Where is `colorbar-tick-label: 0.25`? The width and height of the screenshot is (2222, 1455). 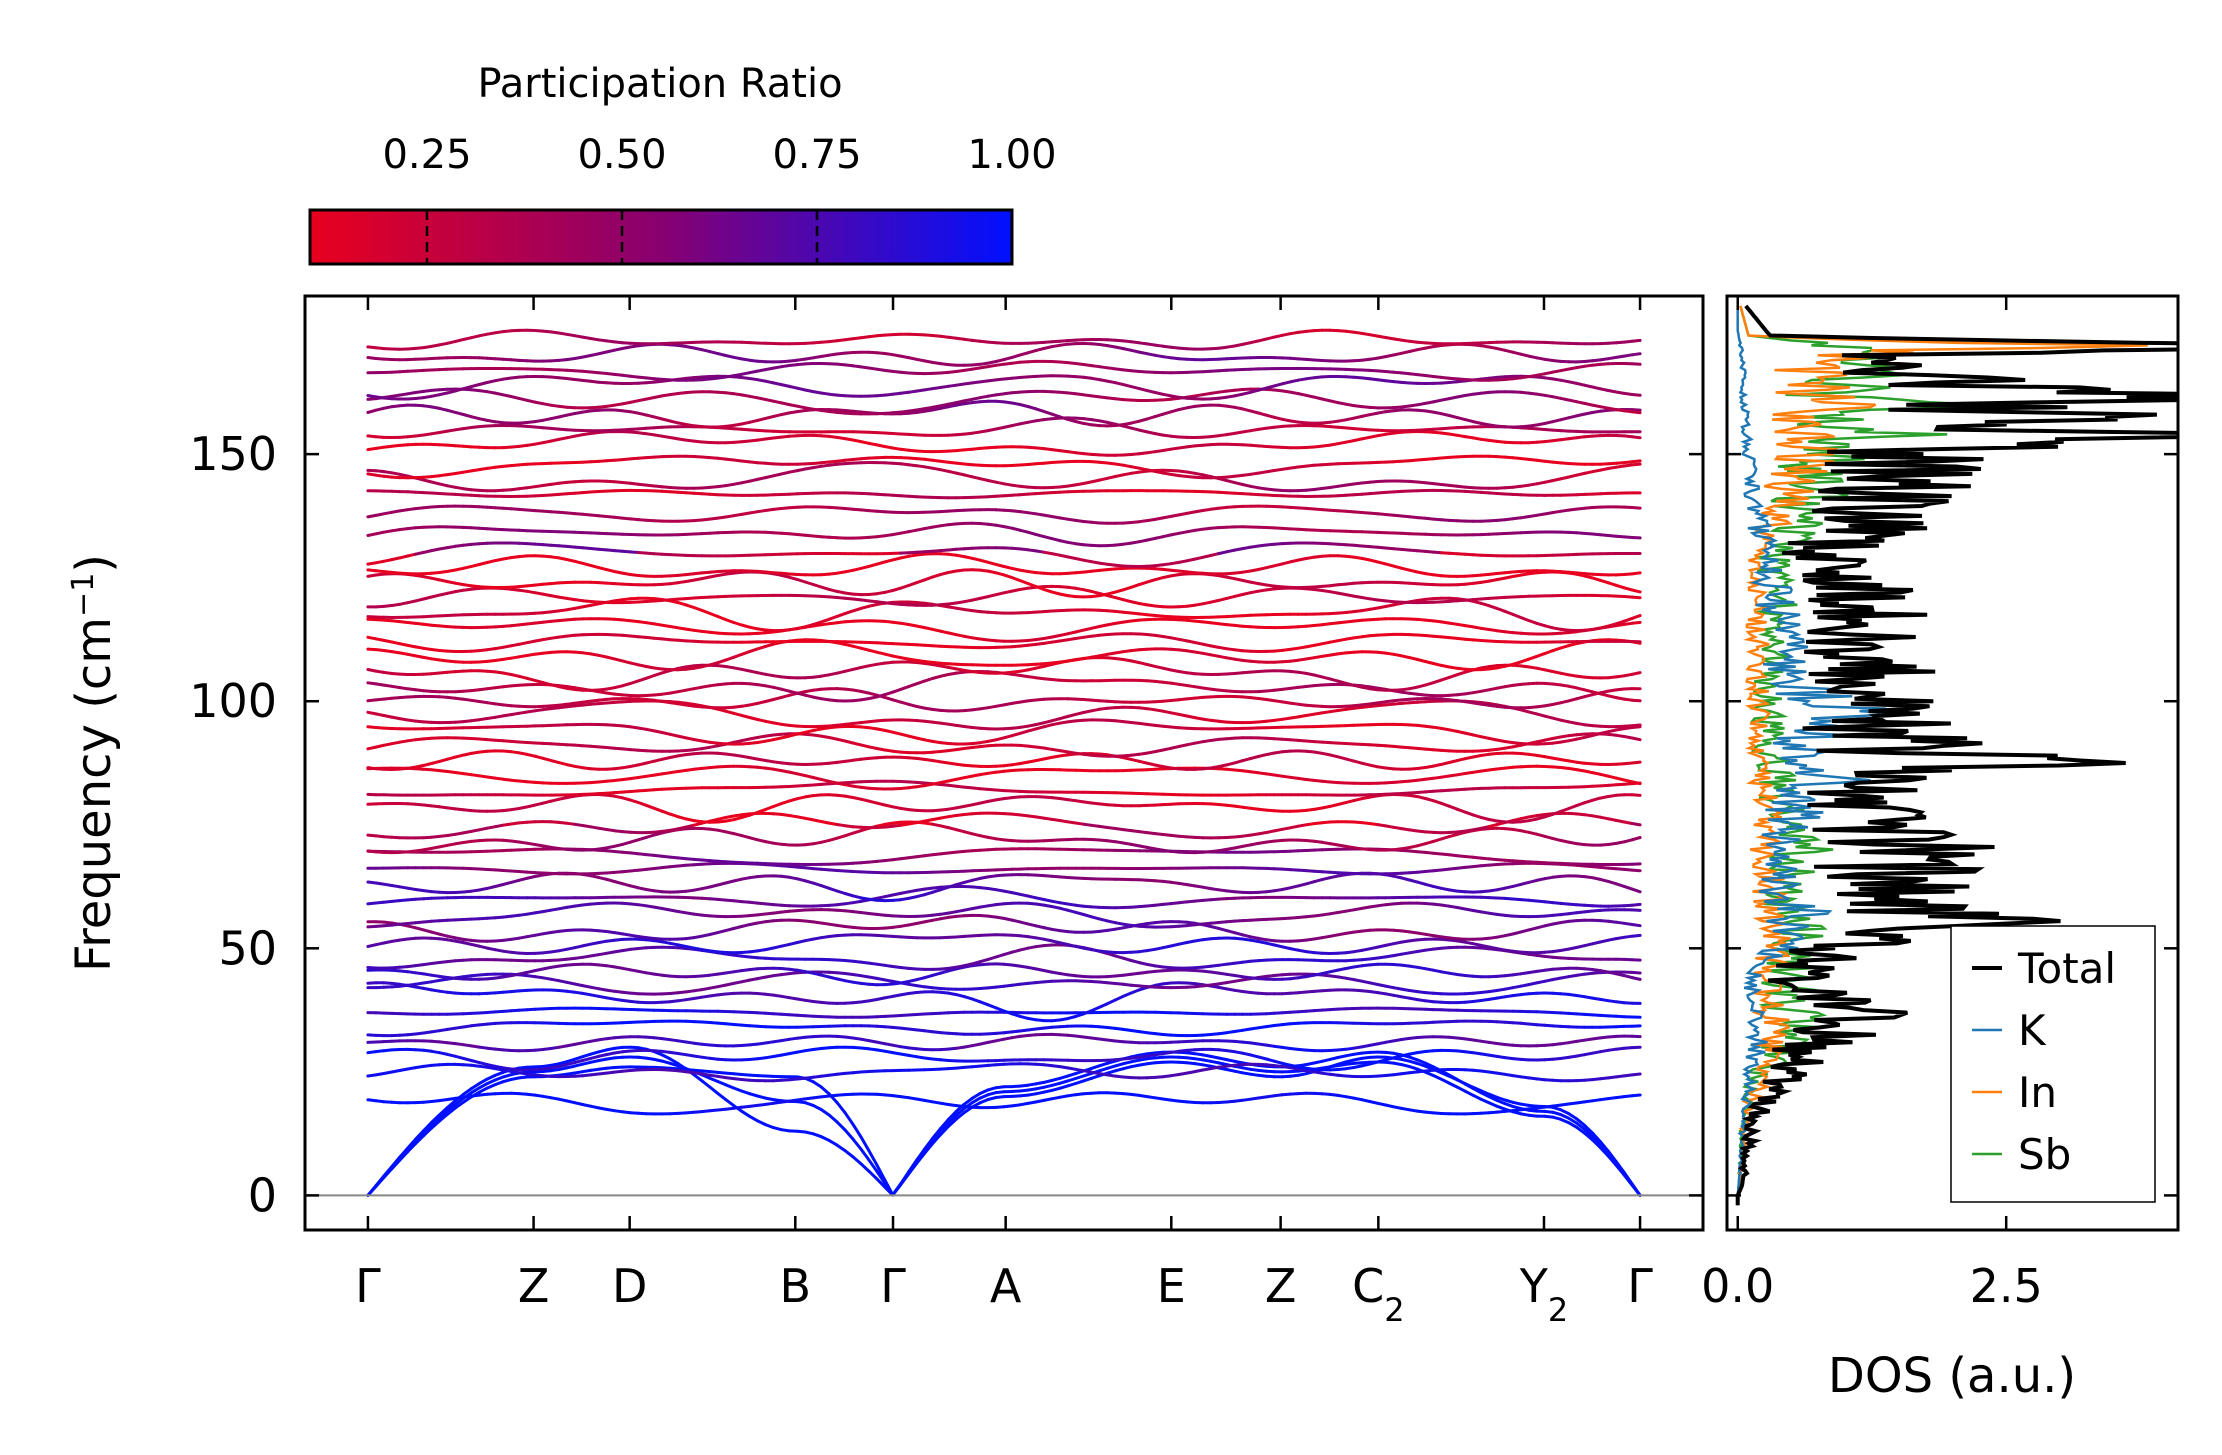 colorbar-tick-label: 0.25 is located at coordinates (426, 155).